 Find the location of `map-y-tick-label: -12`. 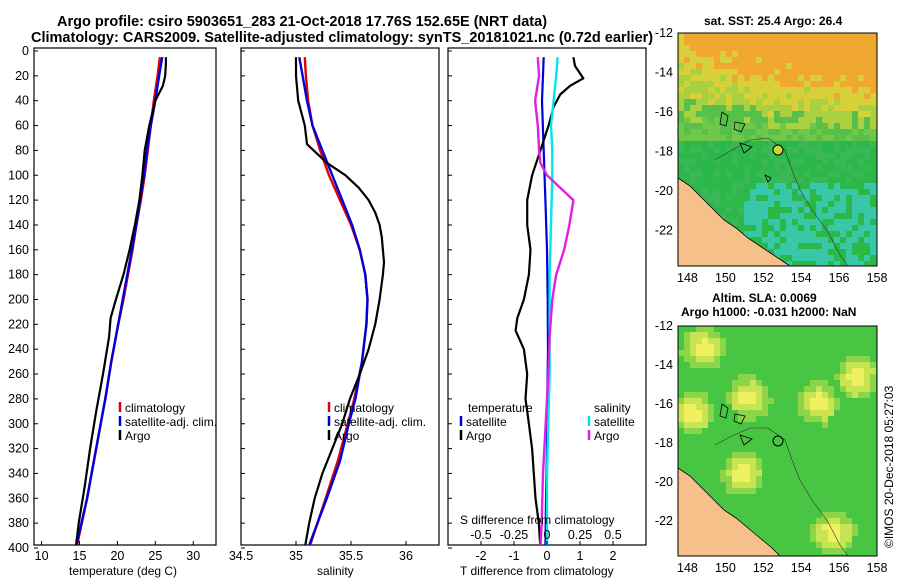

map-y-tick-label: -12 is located at coordinates (664, 33).